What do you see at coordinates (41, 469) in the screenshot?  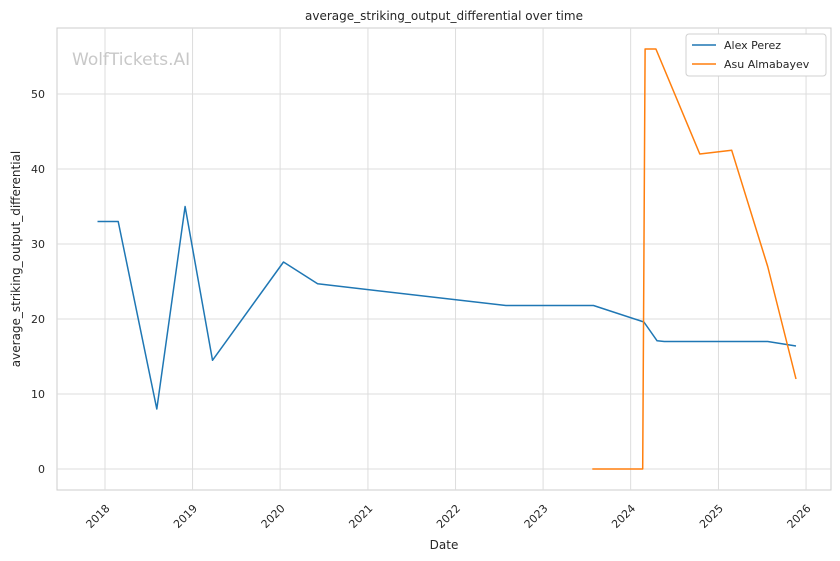 I see `y-tick-label: 0` at bounding box center [41, 469].